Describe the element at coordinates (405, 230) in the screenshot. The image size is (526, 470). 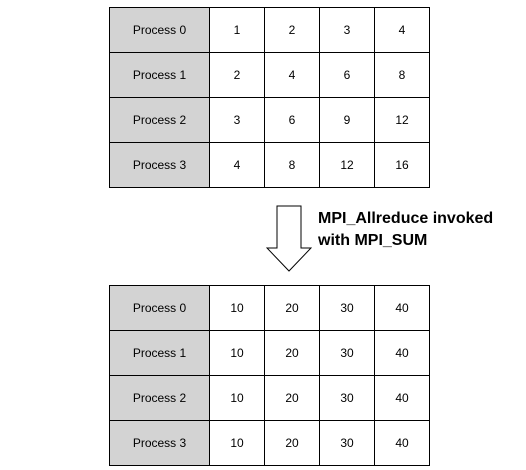
I see `operation-caption: MPI_Allreduce invoked with MPI_SUM` at that location.